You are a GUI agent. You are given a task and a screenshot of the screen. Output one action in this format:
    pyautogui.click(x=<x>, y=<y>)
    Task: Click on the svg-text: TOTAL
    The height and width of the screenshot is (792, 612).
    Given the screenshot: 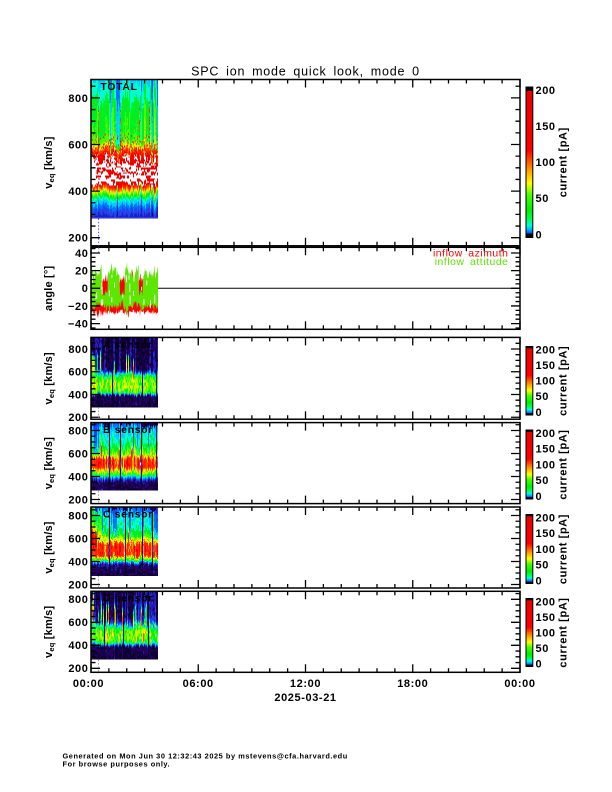 What is the action you would take?
    pyautogui.click(x=119, y=87)
    